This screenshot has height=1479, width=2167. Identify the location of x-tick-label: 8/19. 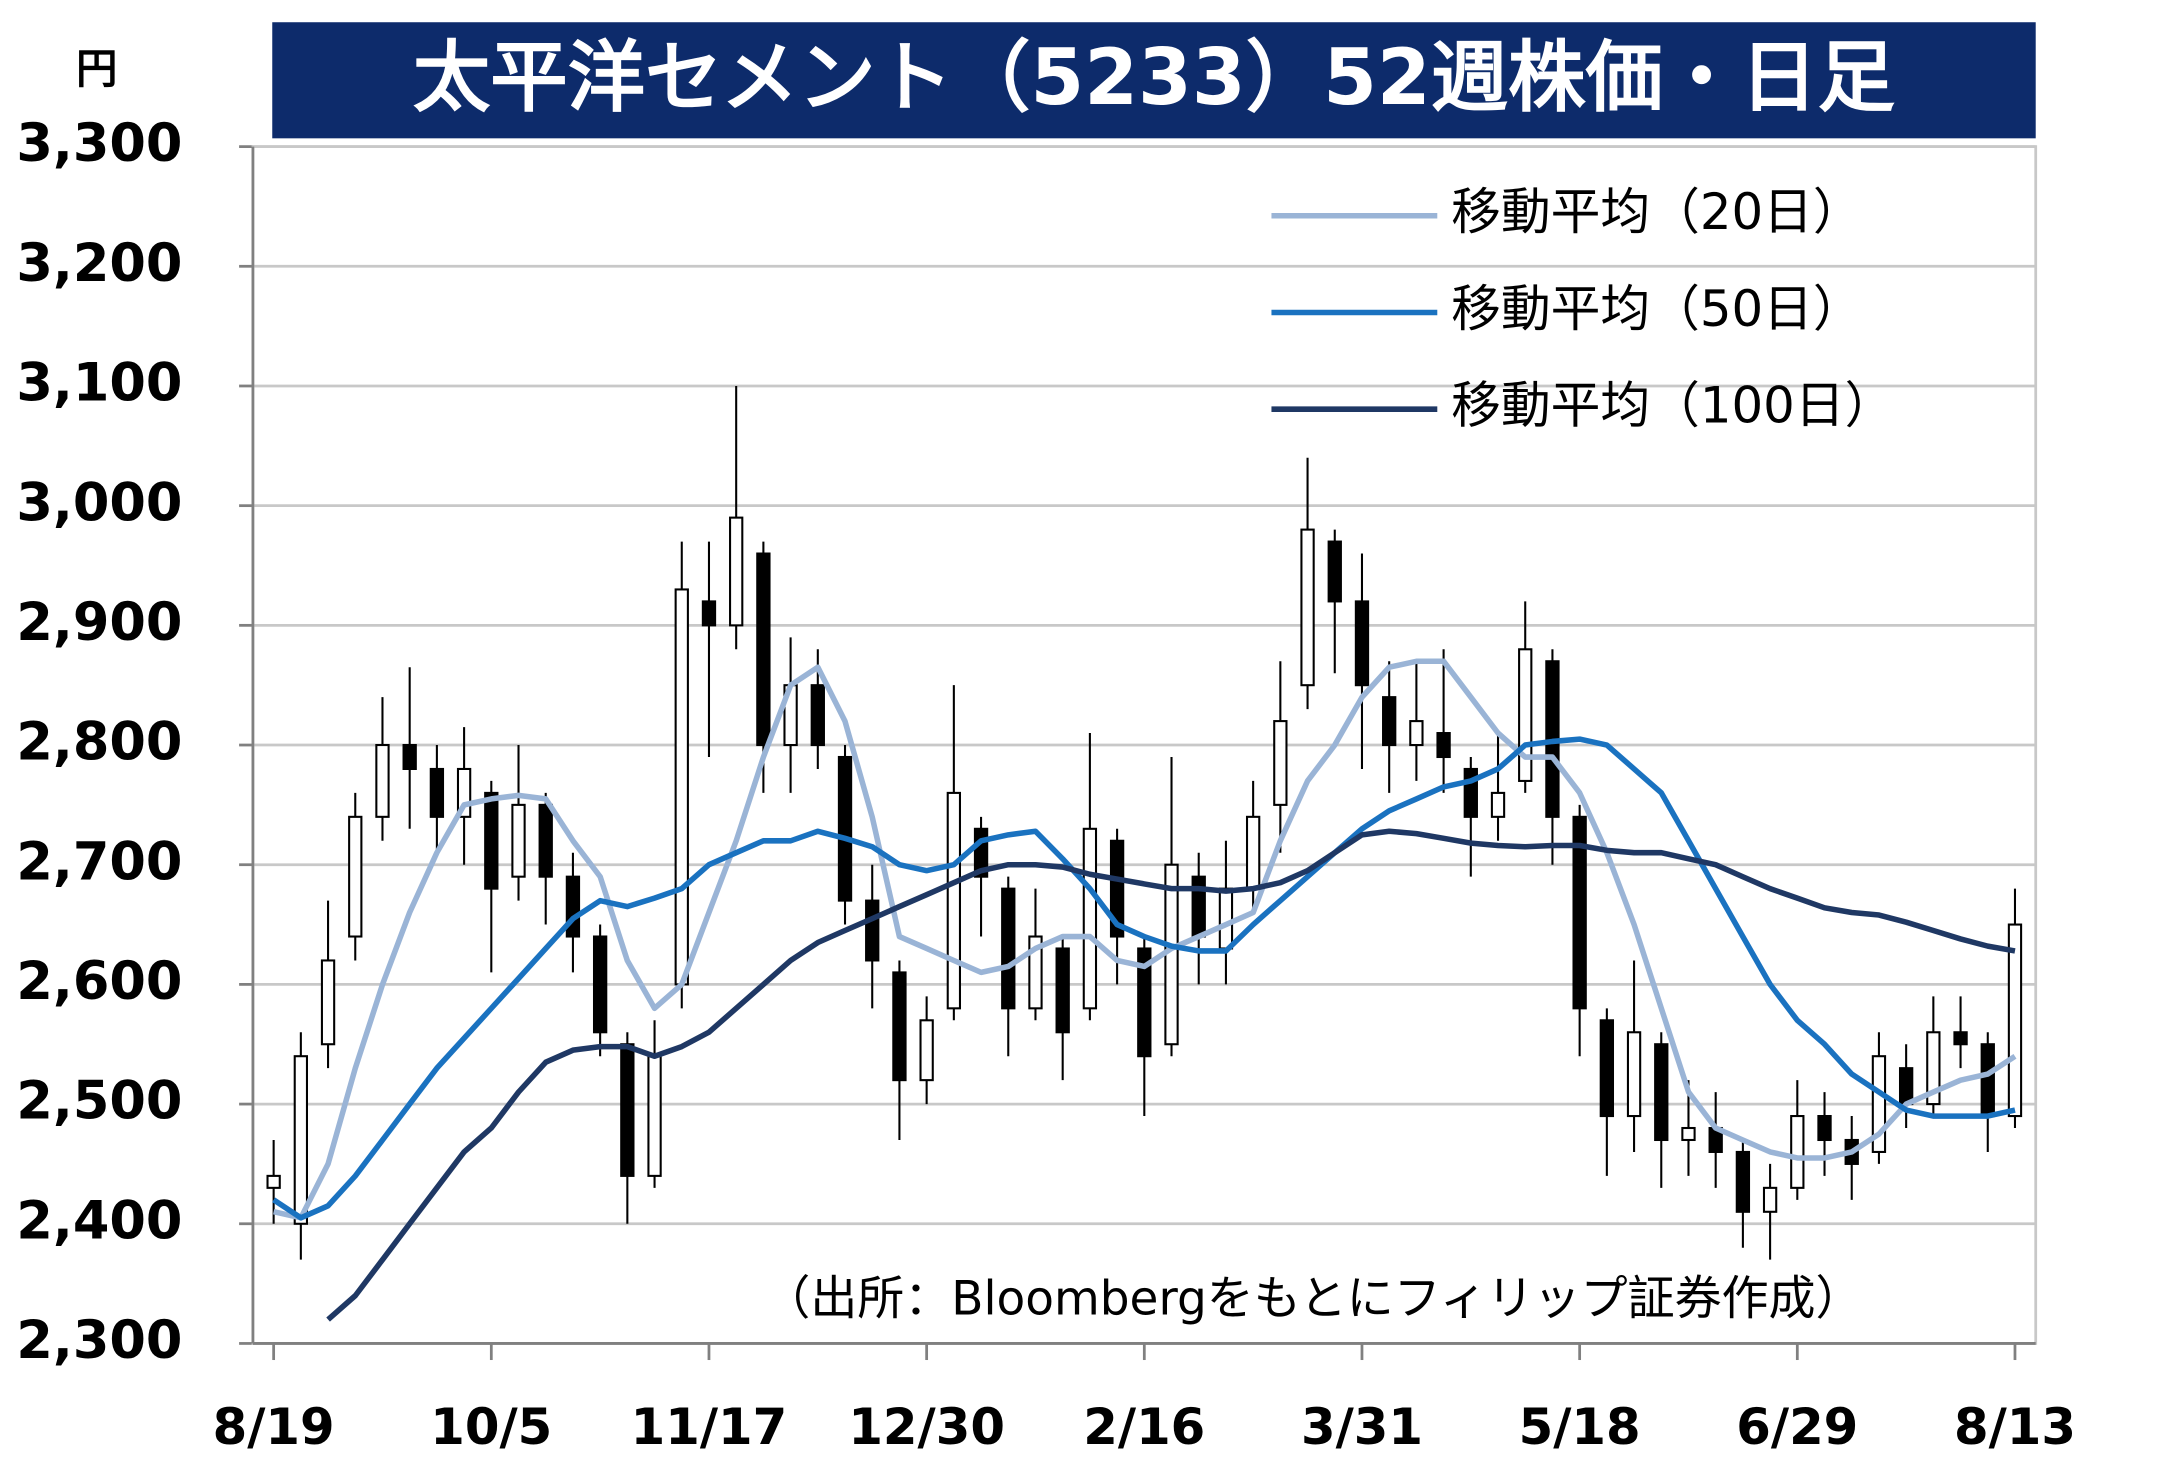
(274, 1427).